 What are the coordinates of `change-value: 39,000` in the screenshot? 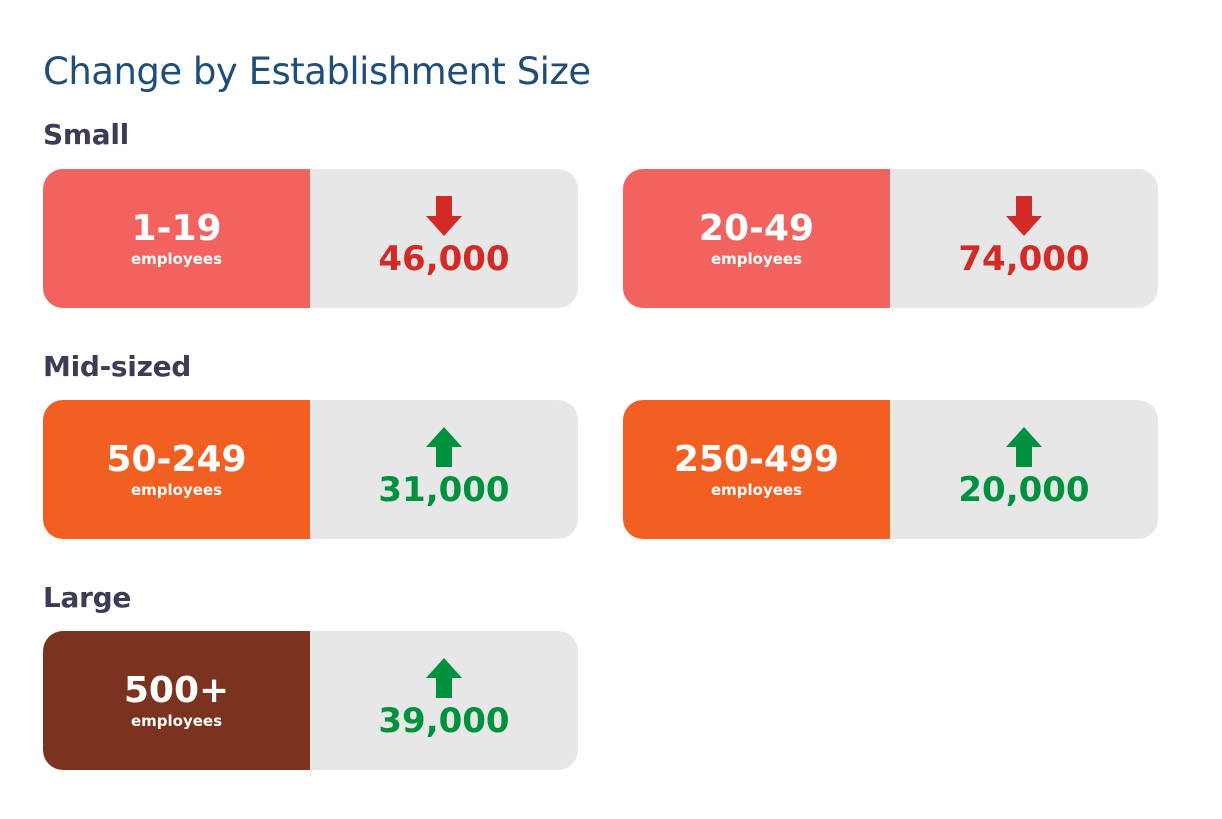 It's located at (444, 721).